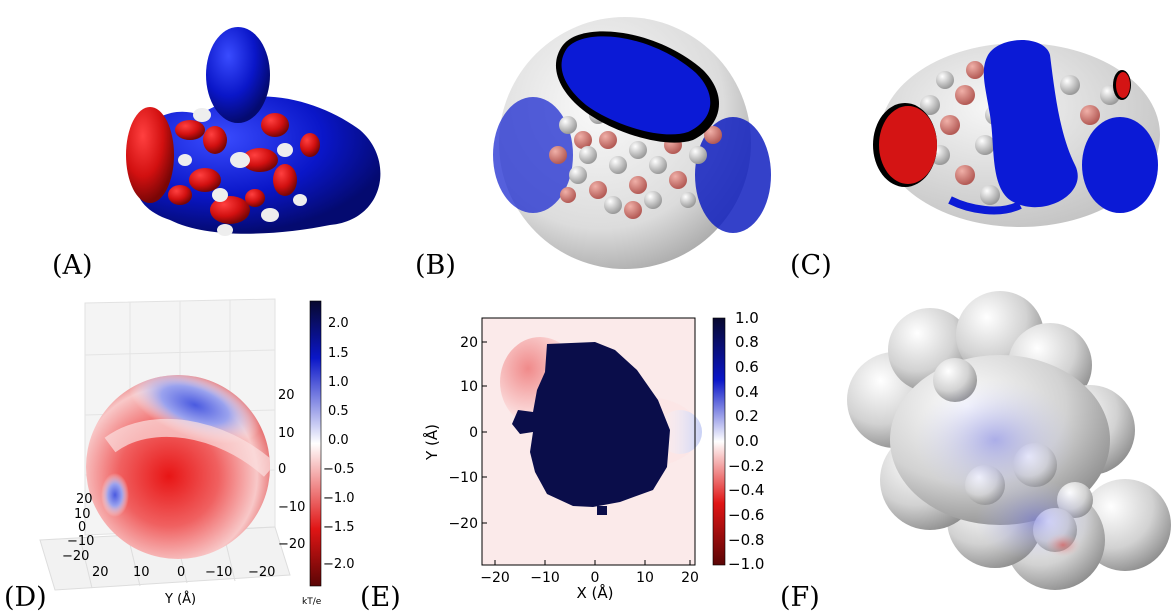  What do you see at coordinates (338, 440) in the screenshot?
I see `d-cbar-tick-4: 0.0` at bounding box center [338, 440].